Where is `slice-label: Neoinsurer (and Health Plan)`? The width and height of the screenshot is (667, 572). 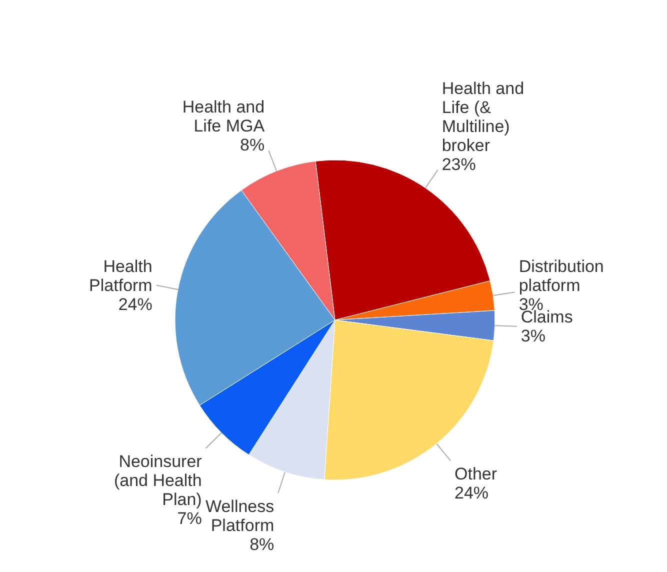
slice-label: Neoinsurer (and Health Plan) is located at coordinates (158, 481).